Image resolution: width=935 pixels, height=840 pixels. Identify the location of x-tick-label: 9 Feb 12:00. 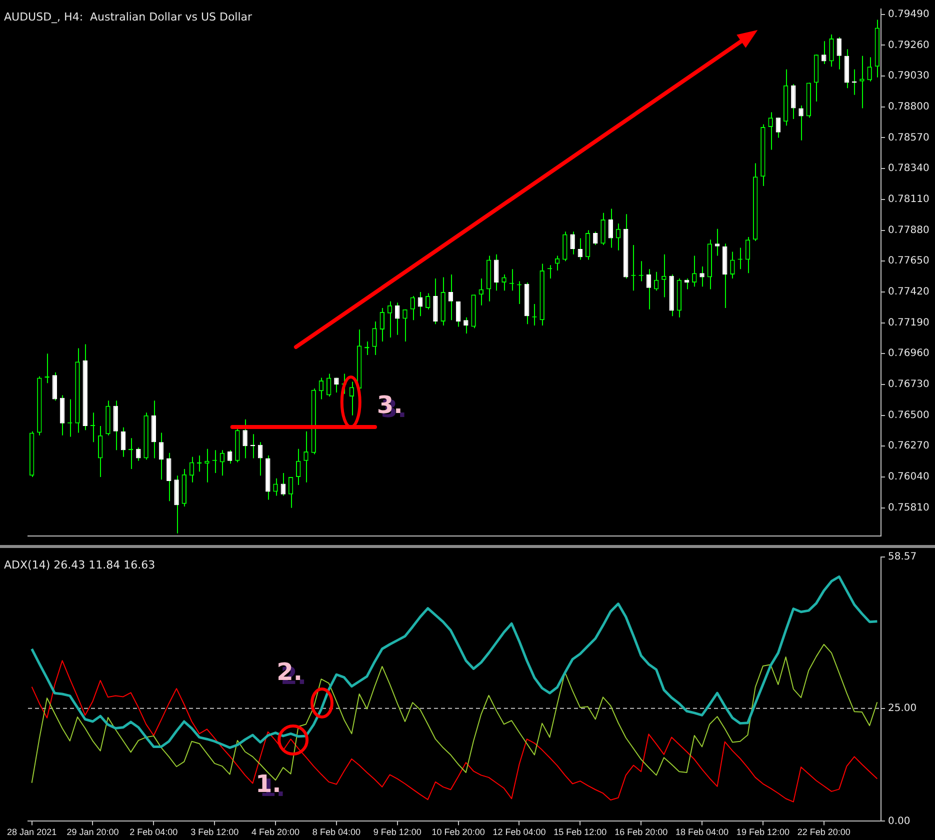
(397, 832).